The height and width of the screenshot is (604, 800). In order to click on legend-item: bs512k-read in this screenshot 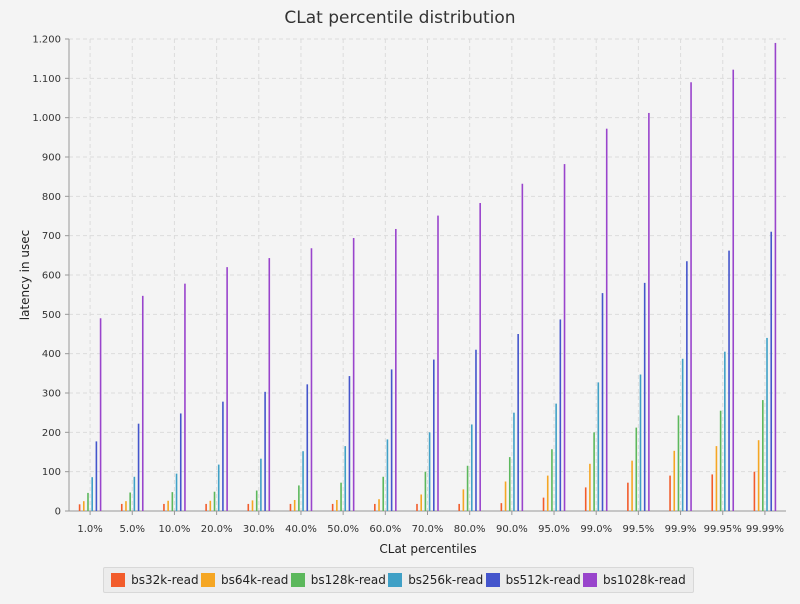, I will do `click(533, 580)`.